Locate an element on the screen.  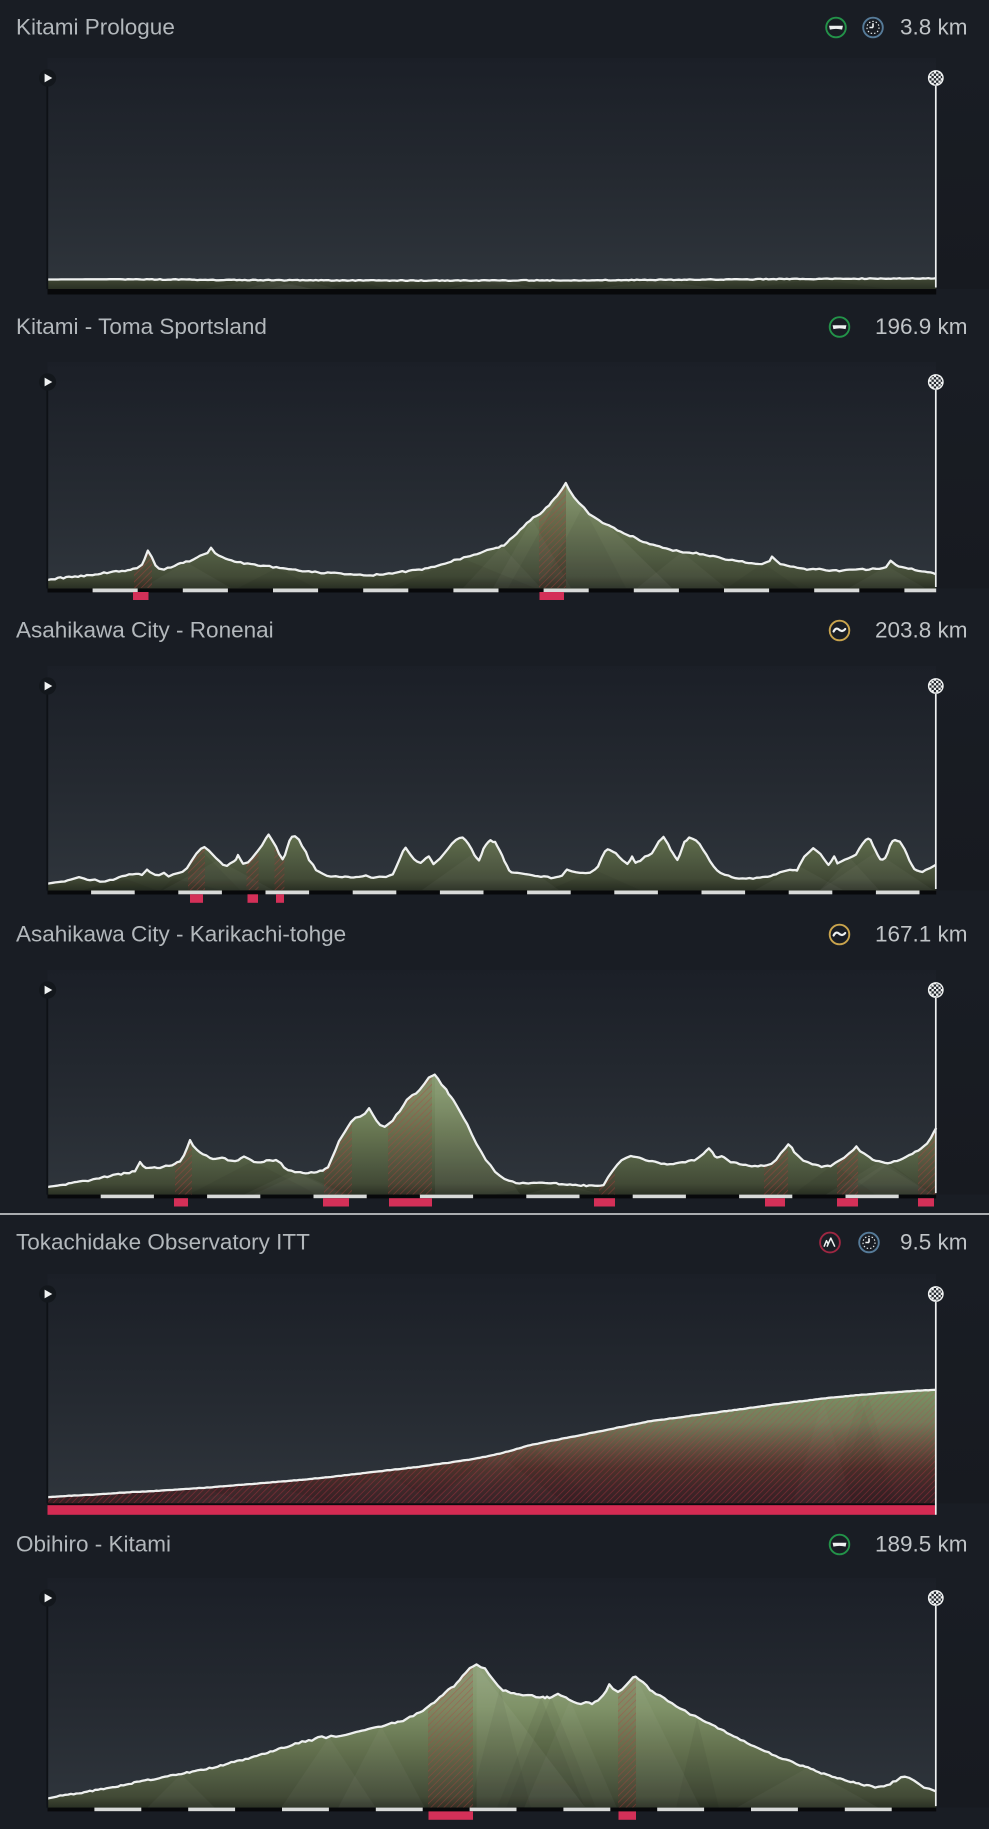
svg-text: 196.9 km is located at coordinates (921, 326).